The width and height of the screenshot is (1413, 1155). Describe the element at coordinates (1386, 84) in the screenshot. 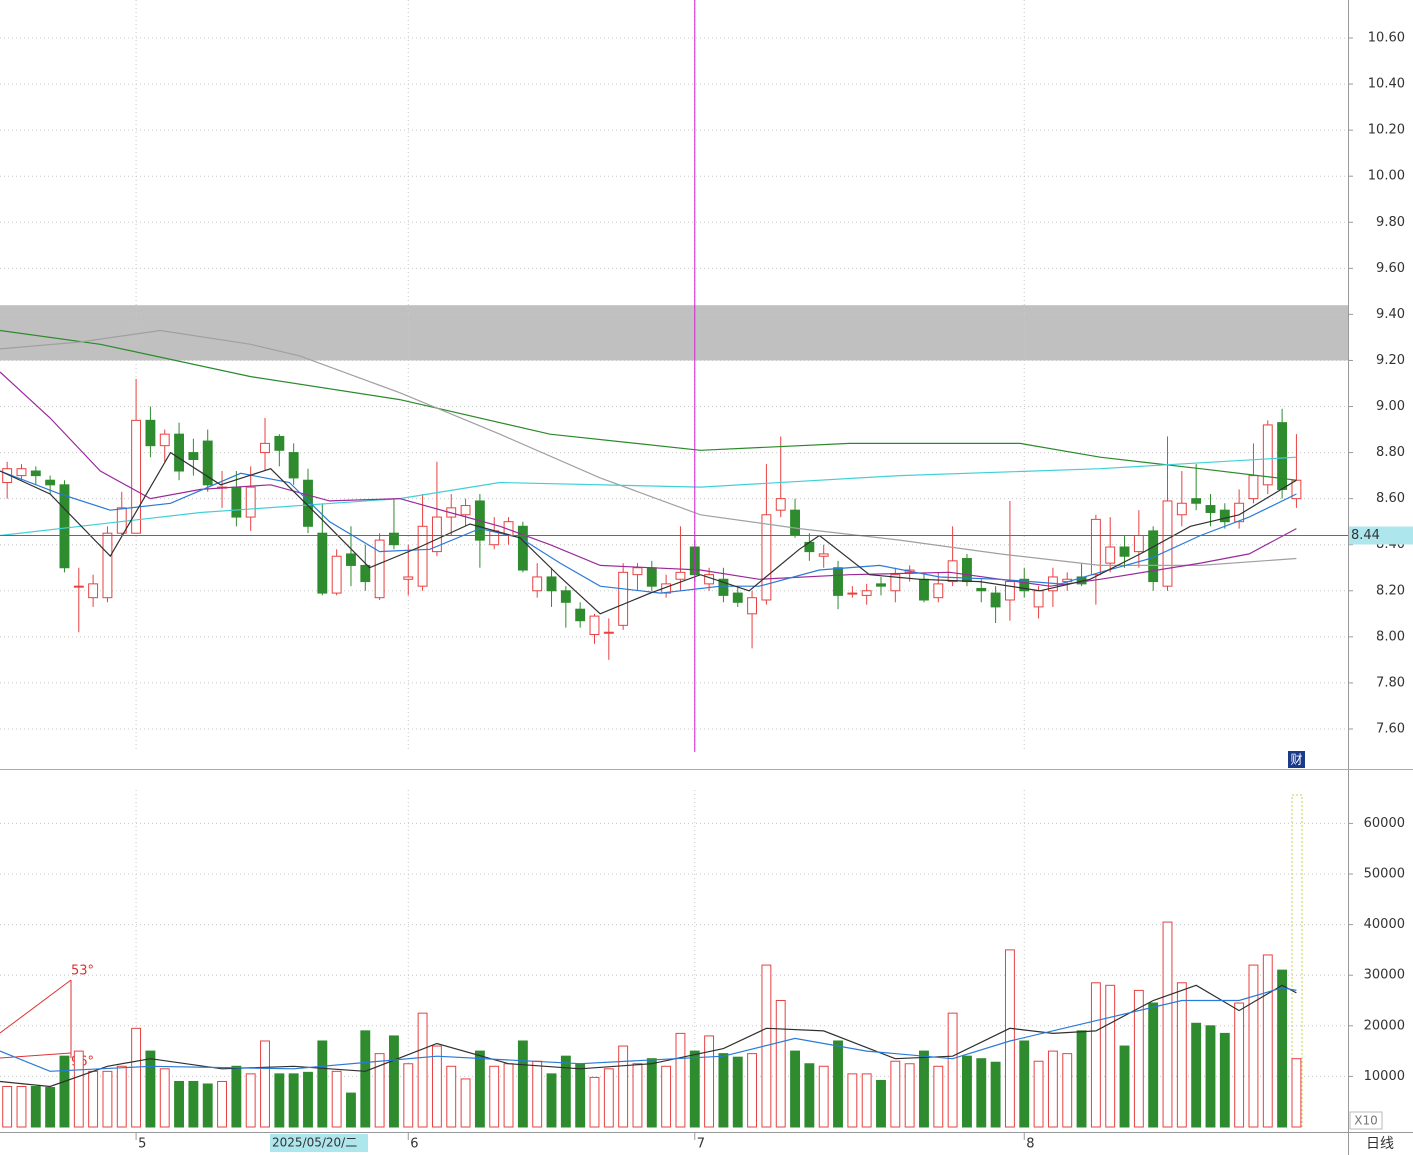

I see `y-tick-label: 10.40` at that location.